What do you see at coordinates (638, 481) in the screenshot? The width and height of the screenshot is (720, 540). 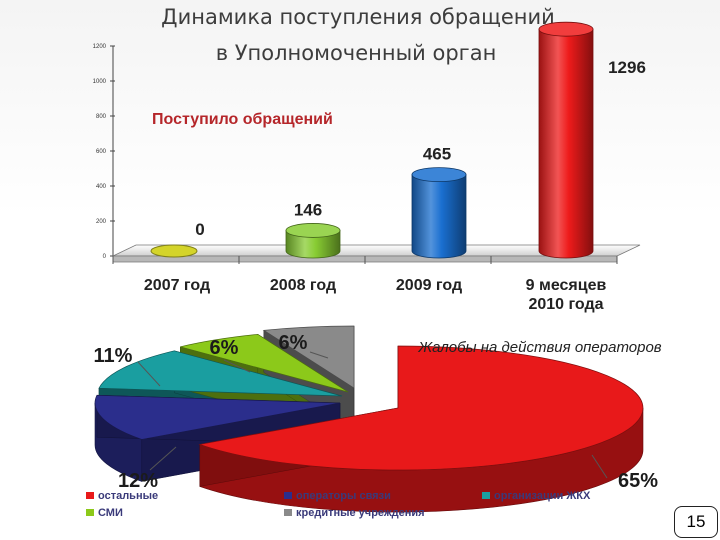 I see `pie-percent-label: 65%` at bounding box center [638, 481].